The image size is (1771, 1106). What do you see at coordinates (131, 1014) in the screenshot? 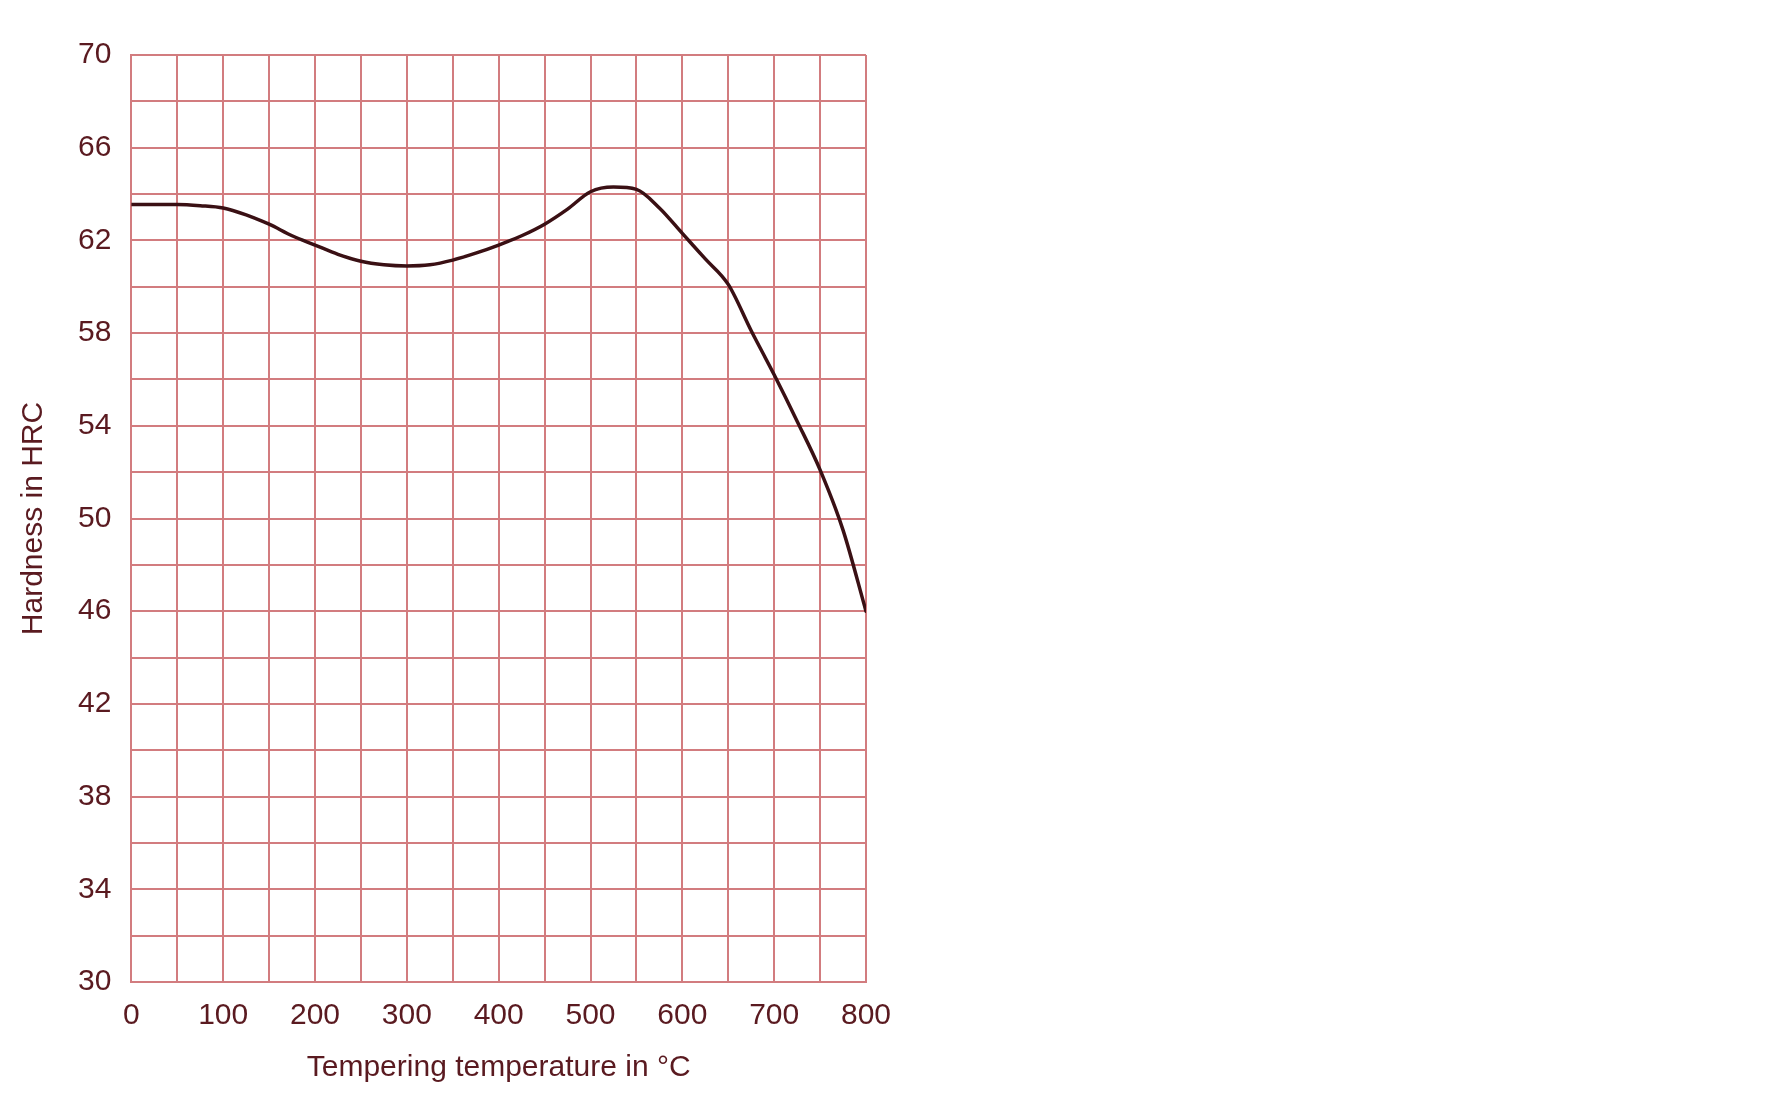
I see `x-tick-label: 0` at bounding box center [131, 1014].